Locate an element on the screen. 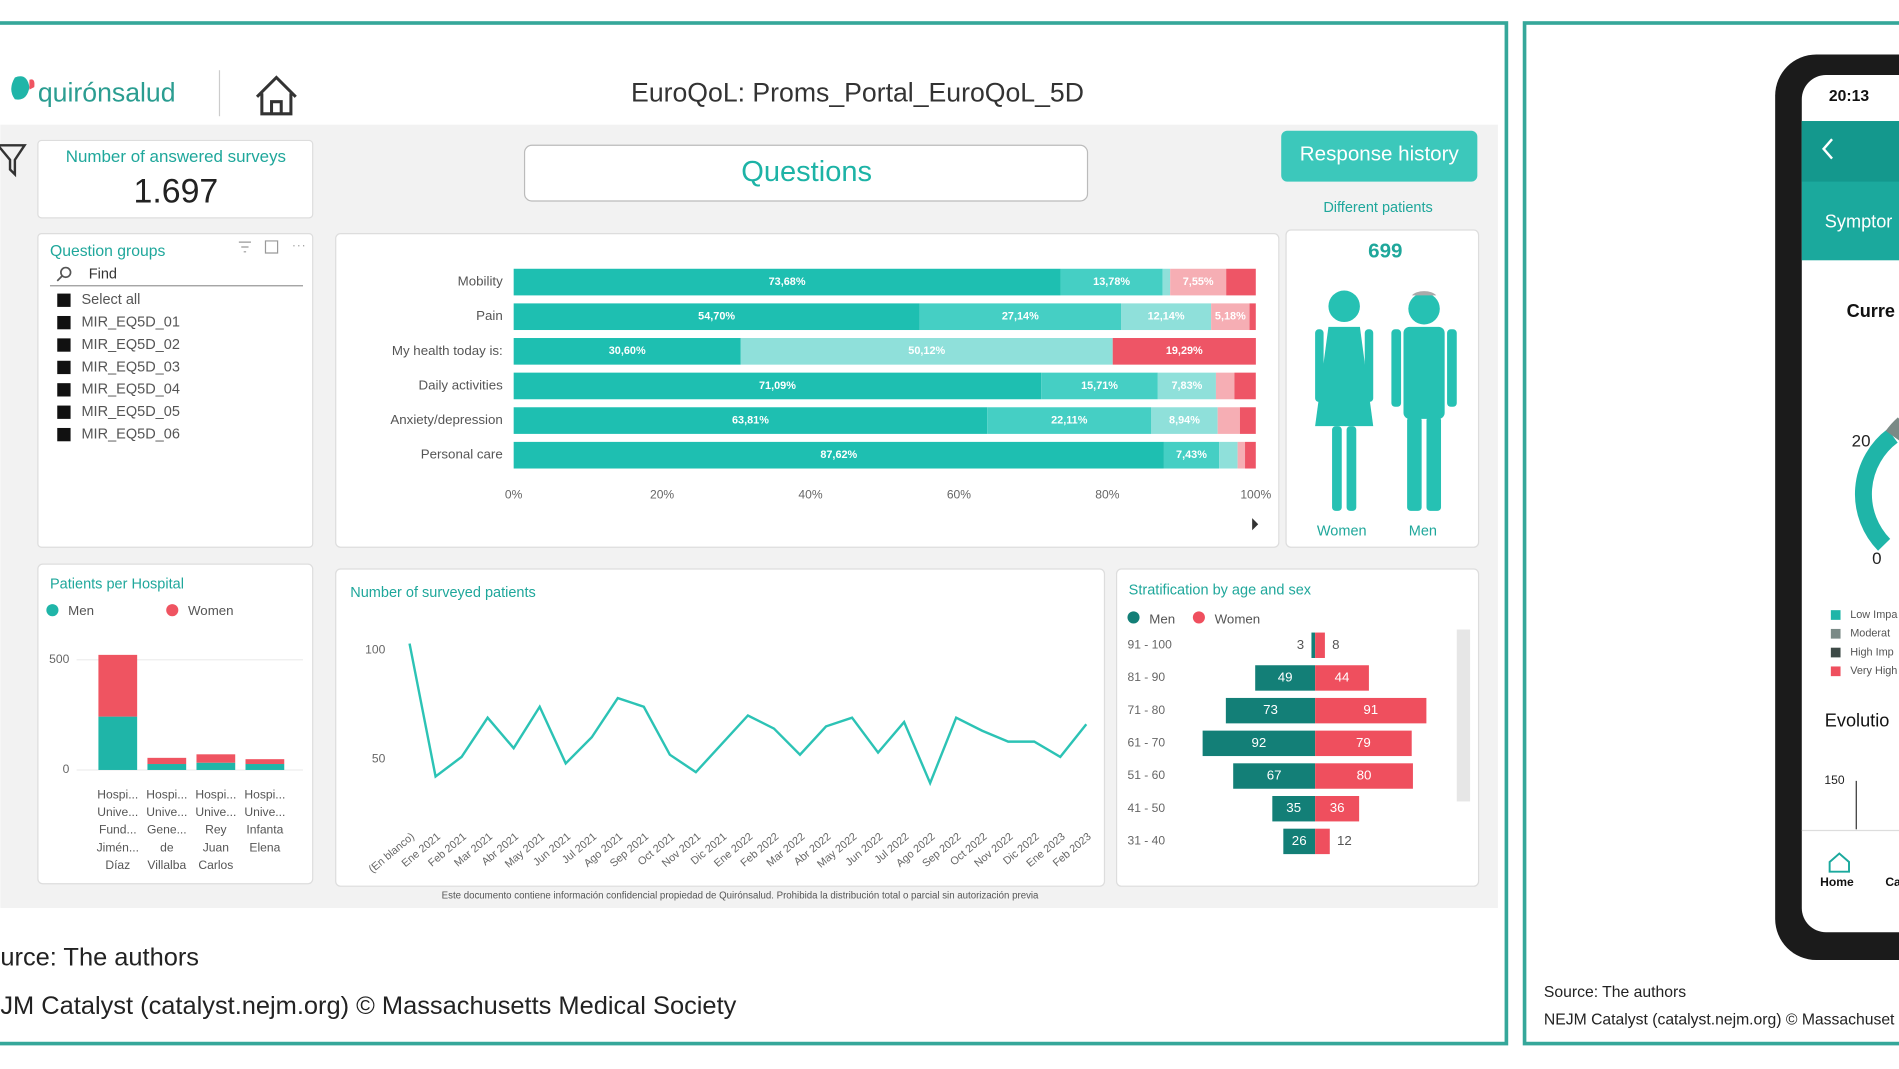  value-label: 44 is located at coordinates (1342, 676).